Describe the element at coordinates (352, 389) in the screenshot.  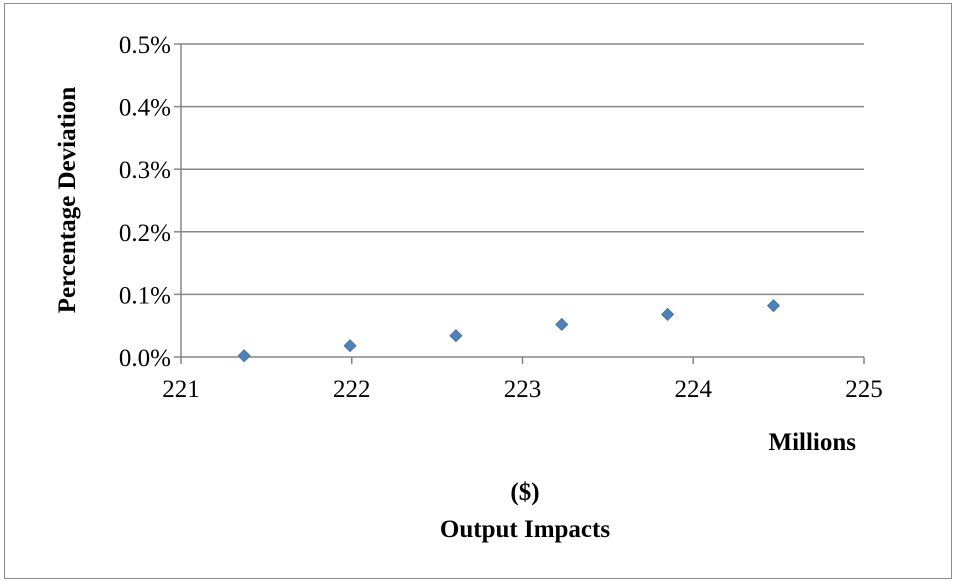
I see `x-tick-label: 222` at that location.